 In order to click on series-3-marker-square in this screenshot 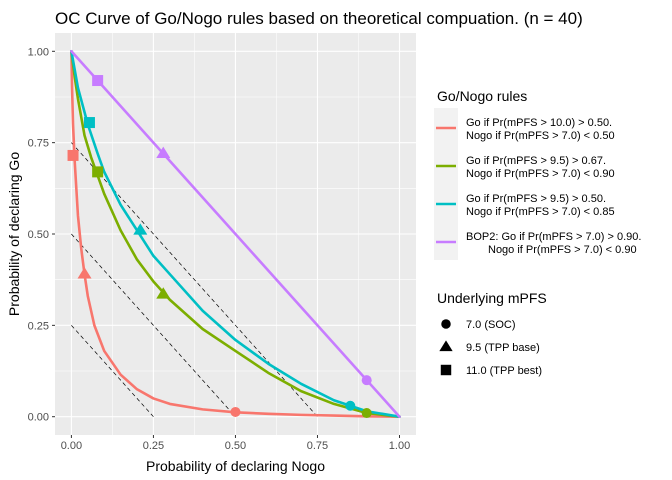, I will do `click(98, 81)`.